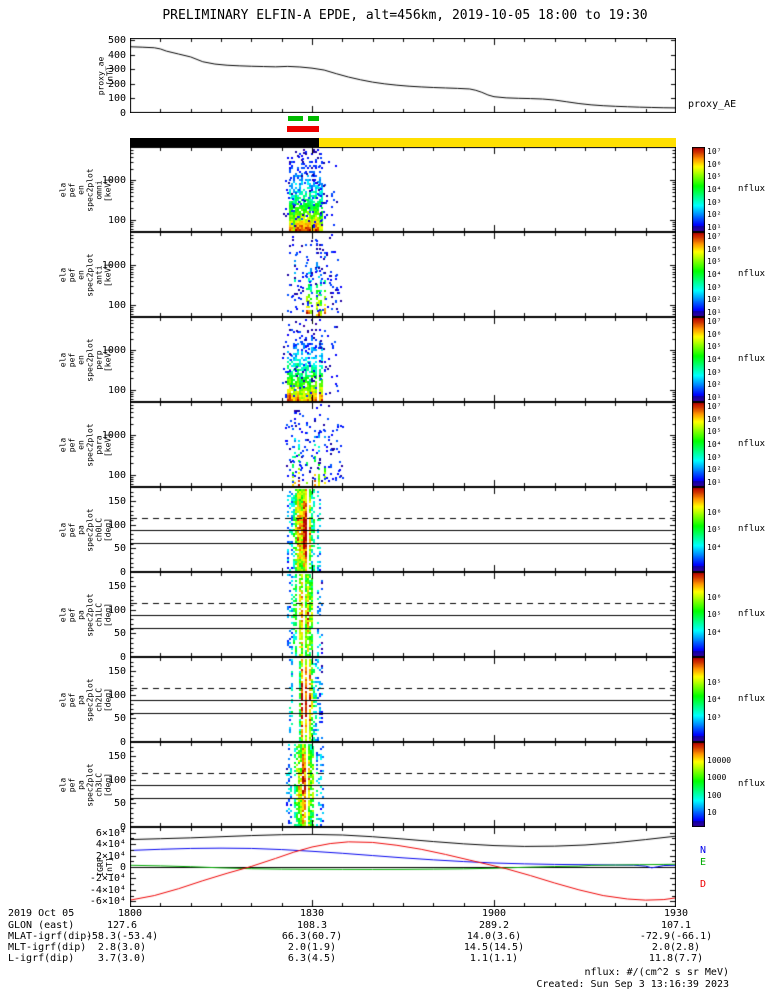  I want to click on ytick-label: 300, so click(116, 70).